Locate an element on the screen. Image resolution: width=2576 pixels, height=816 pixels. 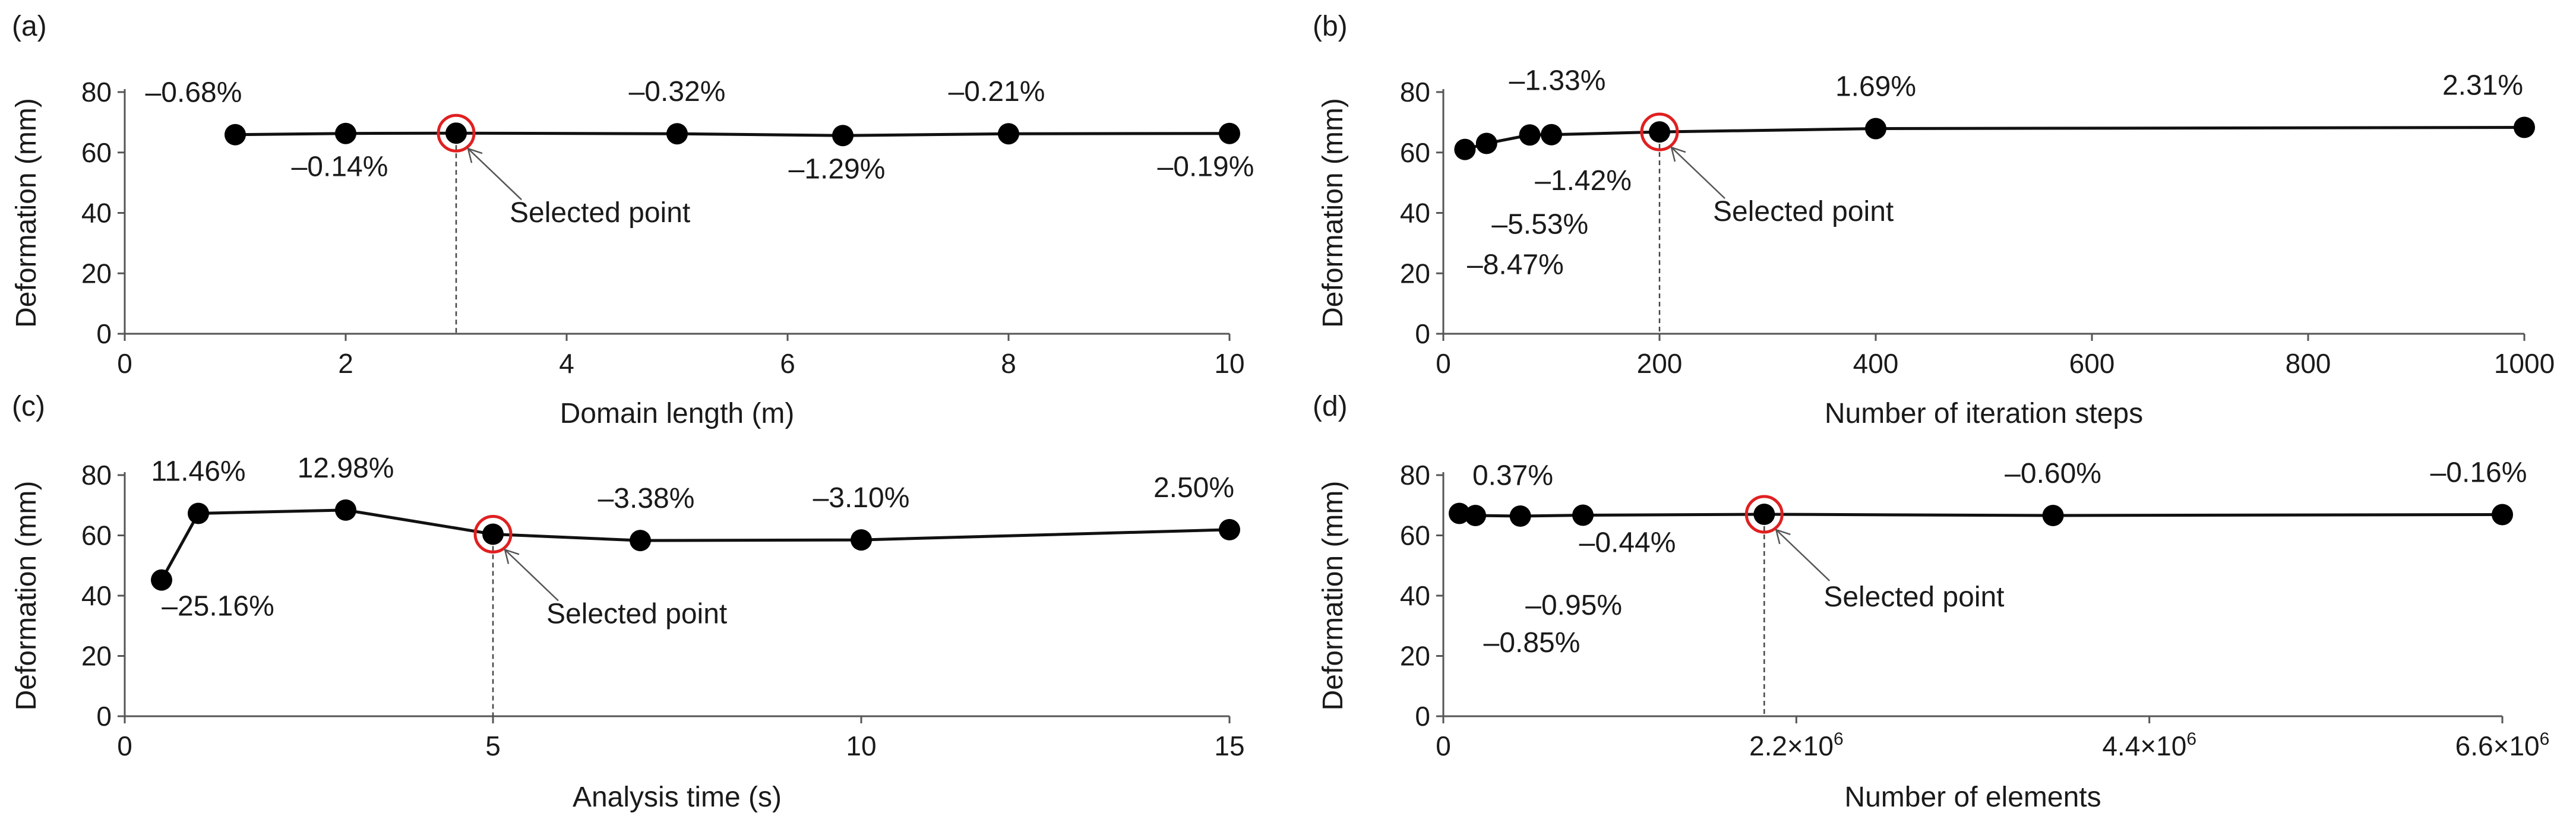
x-tick-label: 5 is located at coordinates (493, 745).